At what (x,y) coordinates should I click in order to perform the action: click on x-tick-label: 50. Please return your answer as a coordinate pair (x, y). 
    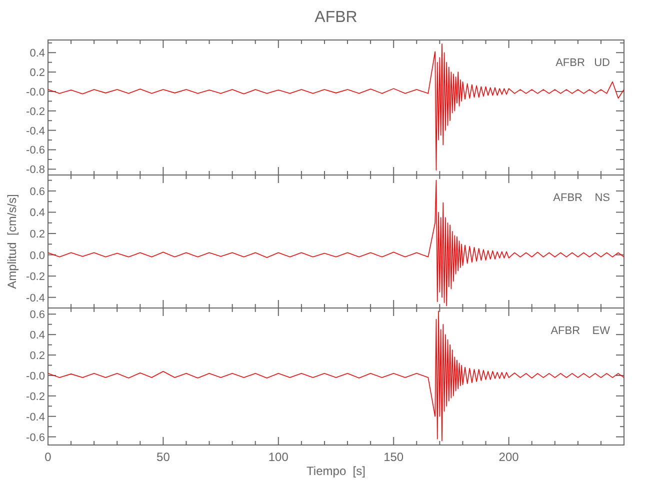
    Looking at the image, I should click on (163, 457).